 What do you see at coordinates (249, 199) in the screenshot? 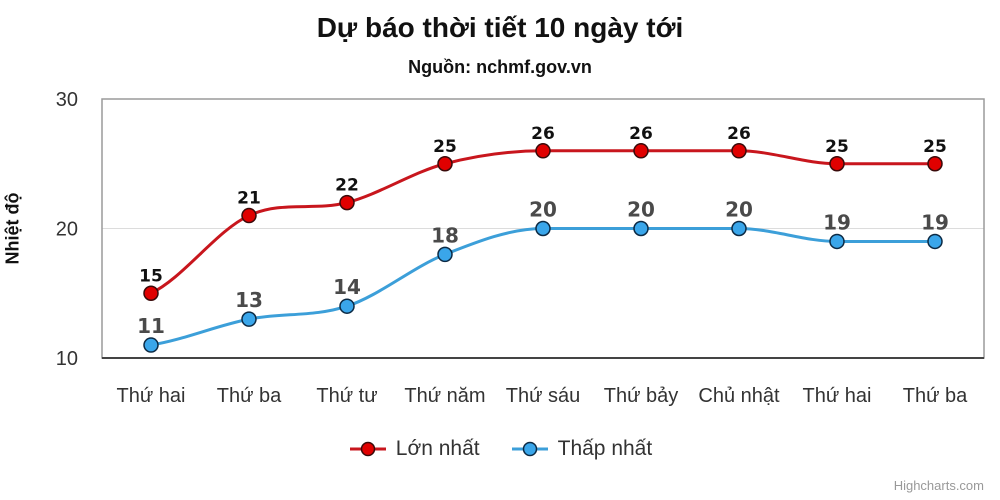
I see `data-label-max: 21` at bounding box center [249, 199].